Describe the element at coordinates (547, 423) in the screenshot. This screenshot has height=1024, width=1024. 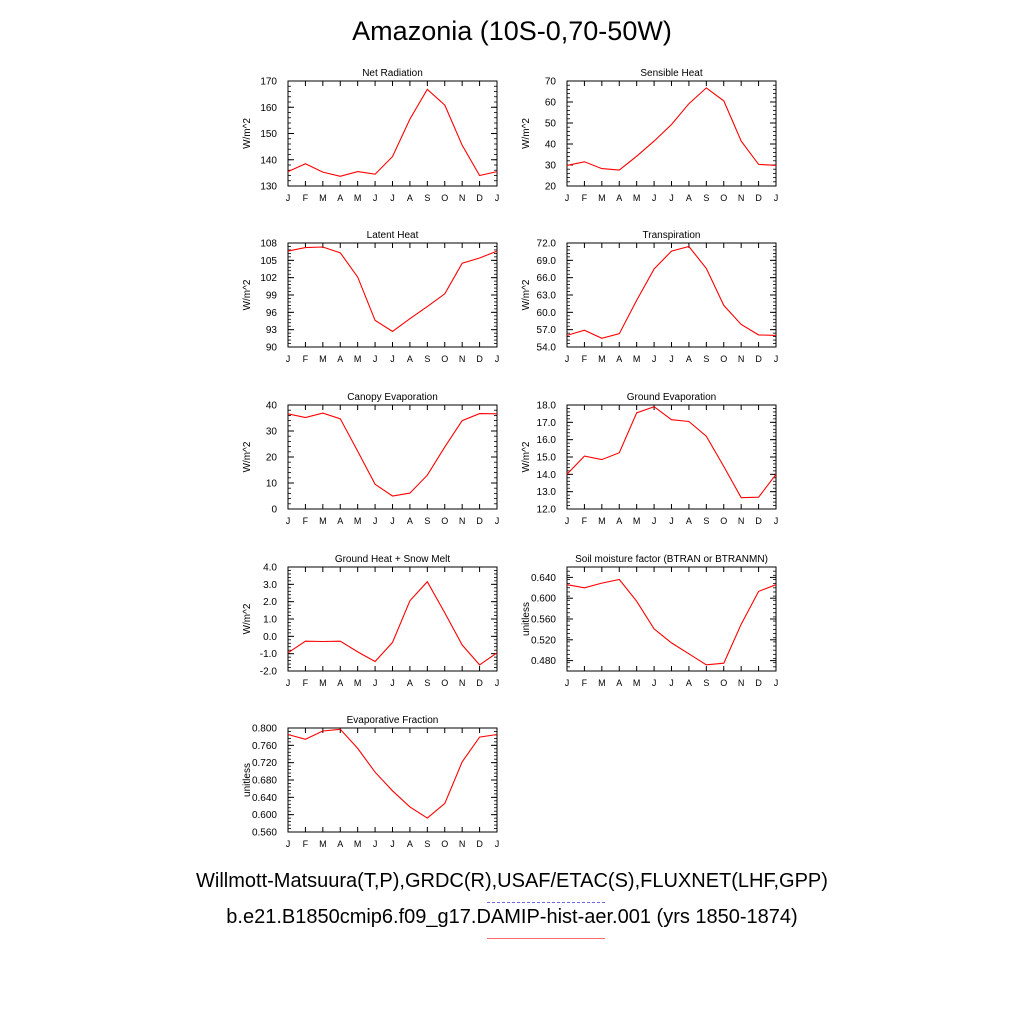
I see `y-tick-label: 17.0` at that location.